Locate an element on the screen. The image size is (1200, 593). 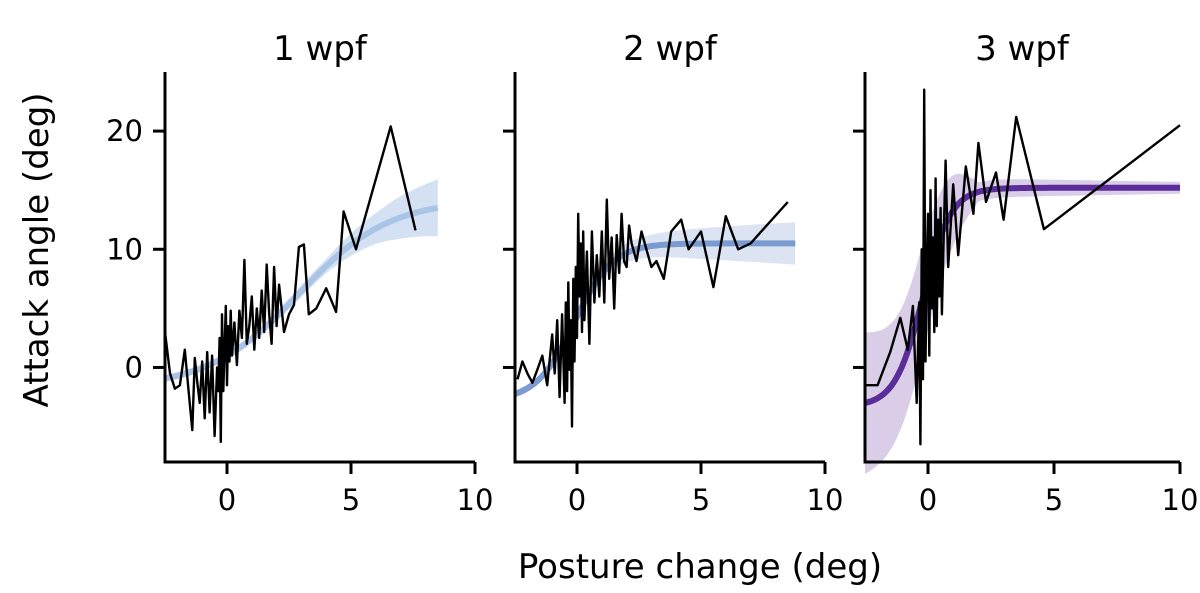
panel-title: 1 wpf is located at coordinates (320, 49).